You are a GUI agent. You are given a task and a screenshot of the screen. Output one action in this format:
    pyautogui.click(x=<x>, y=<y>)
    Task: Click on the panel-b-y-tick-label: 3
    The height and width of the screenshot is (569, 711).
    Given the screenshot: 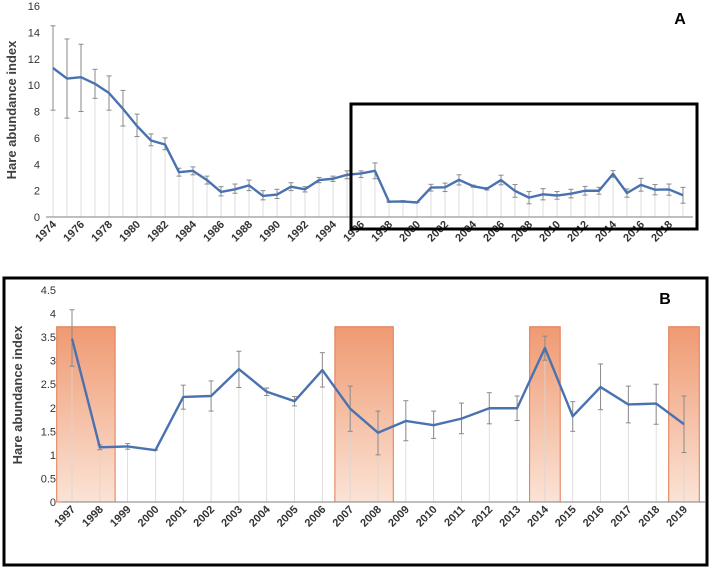 What is the action you would take?
    pyautogui.click(x=53, y=362)
    